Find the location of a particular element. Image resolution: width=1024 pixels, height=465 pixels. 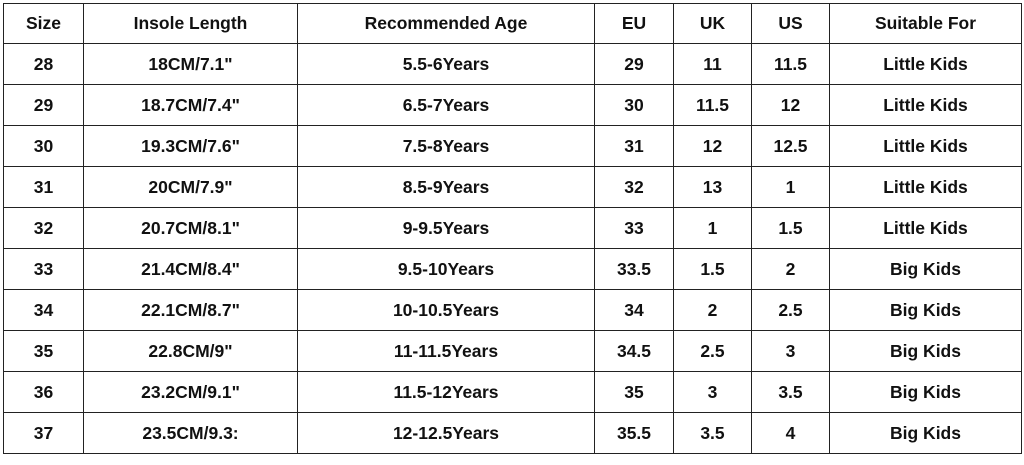

cell-uk: 1 is located at coordinates (712, 228).